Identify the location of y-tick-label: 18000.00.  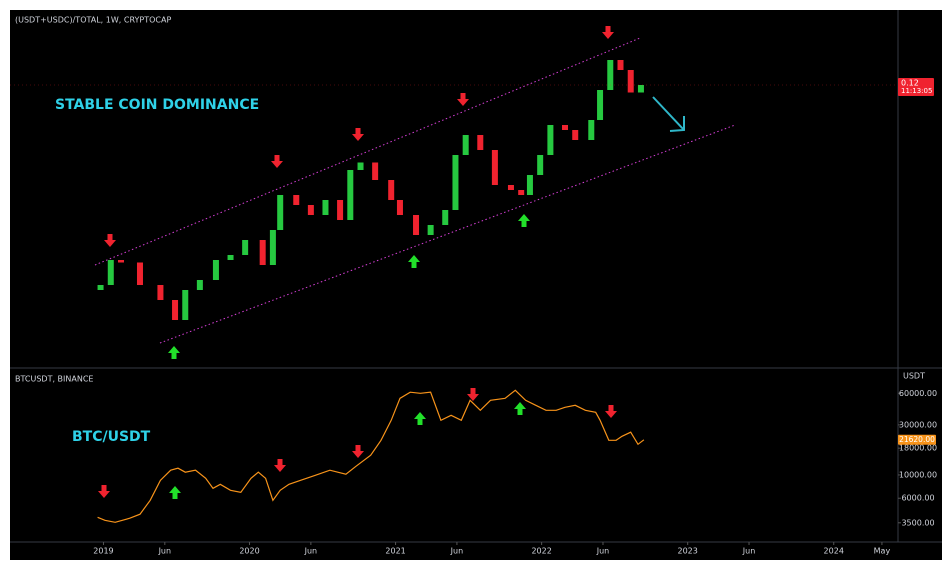
(918, 448).